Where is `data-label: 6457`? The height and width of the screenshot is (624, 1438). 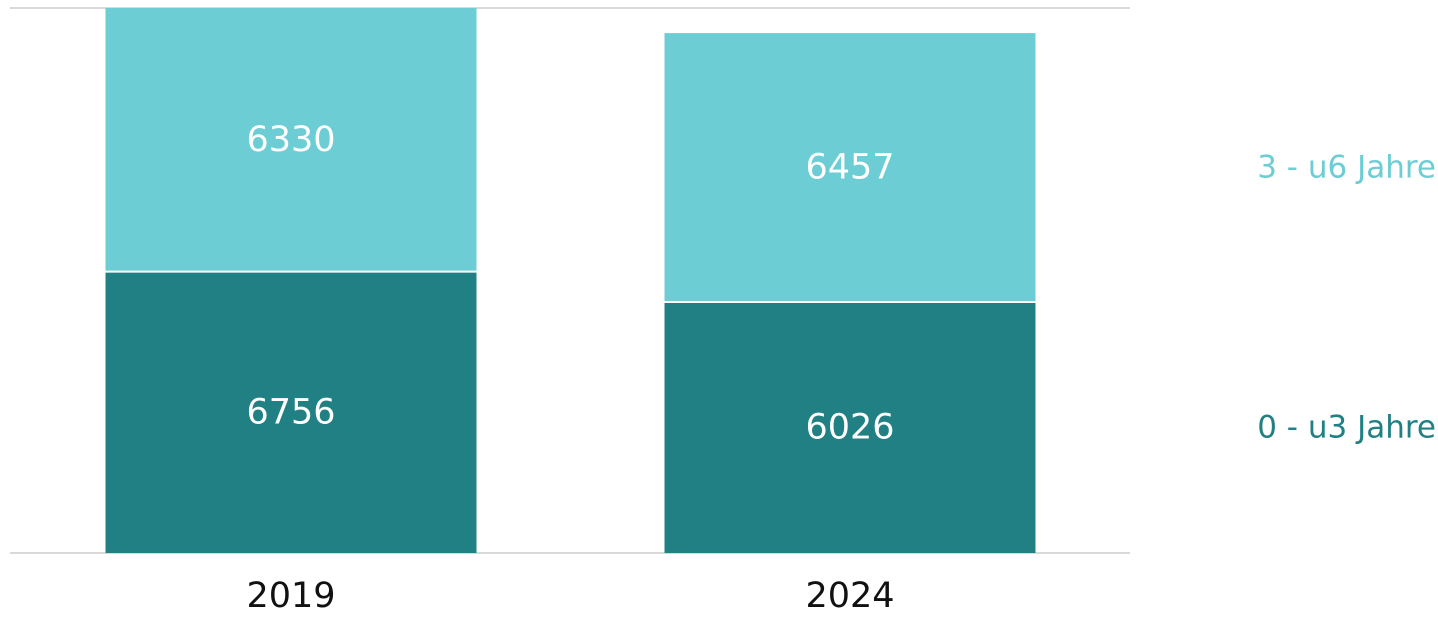 data-label: 6457 is located at coordinates (849, 168).